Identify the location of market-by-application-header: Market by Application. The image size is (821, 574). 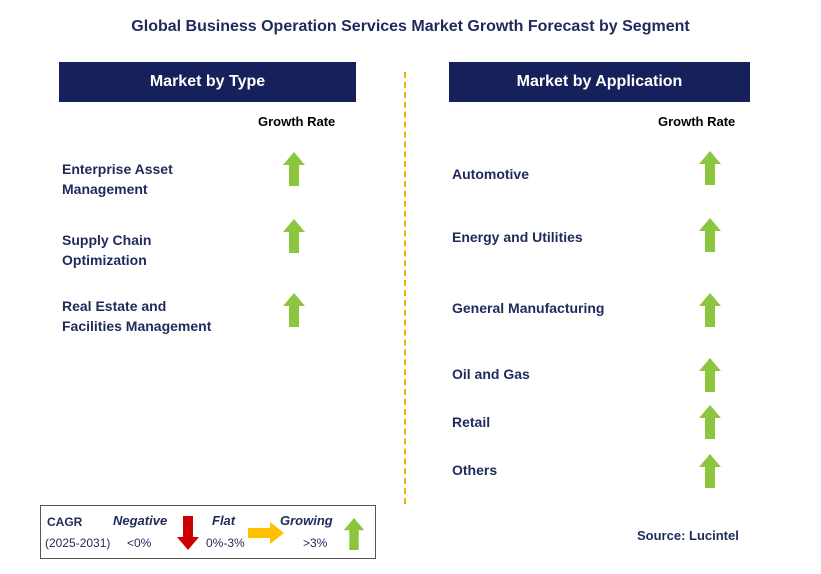
(599, 82).